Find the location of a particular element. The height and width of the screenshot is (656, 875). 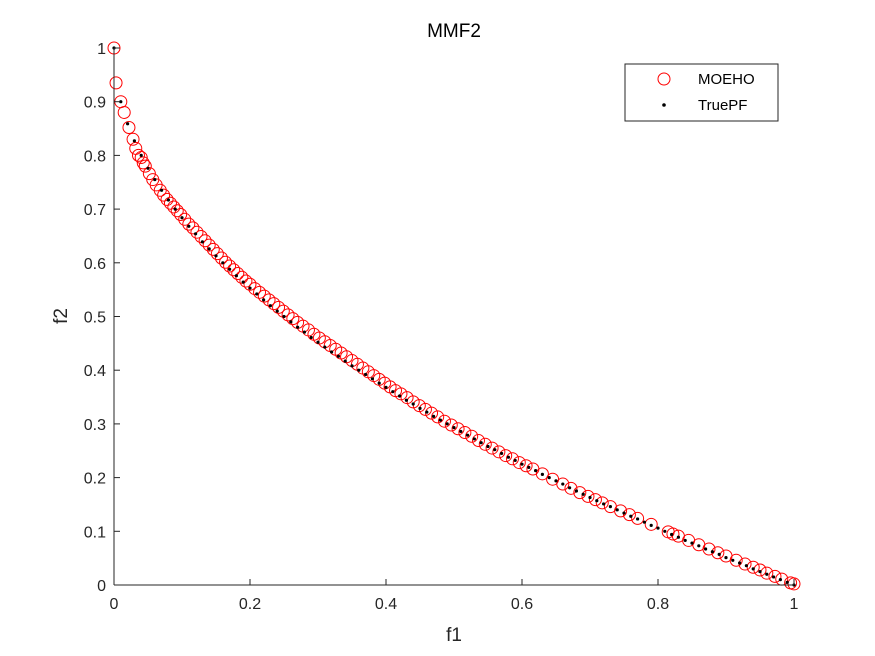

x-tick-label: 0.4 is located at coordinates (386, 604).